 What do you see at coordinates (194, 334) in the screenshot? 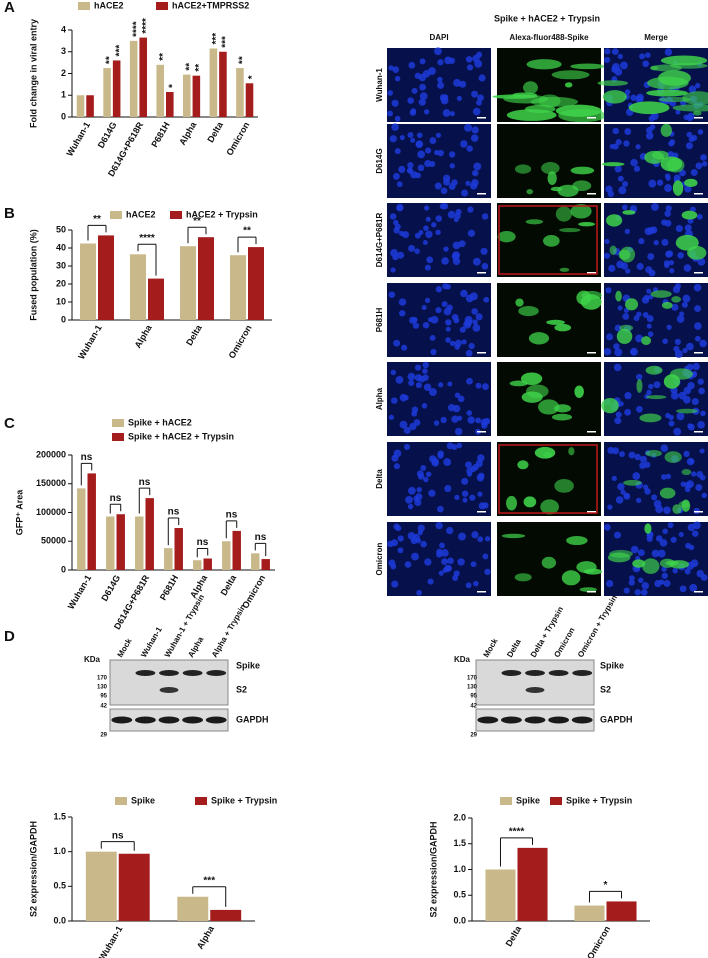
I see `x-tick-label: Delta` at bounding box center [194, 334].